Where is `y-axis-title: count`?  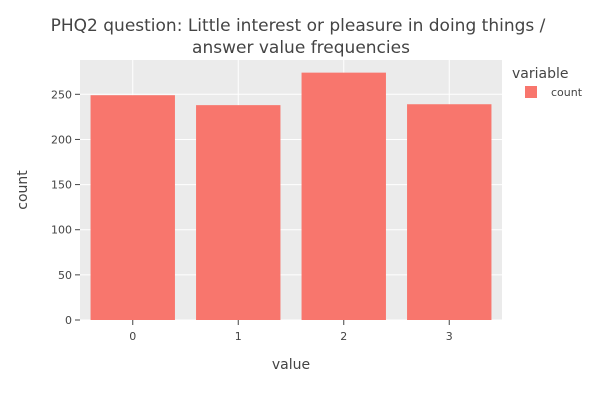
y-axis-title: count is located at coordinates (23, 190).